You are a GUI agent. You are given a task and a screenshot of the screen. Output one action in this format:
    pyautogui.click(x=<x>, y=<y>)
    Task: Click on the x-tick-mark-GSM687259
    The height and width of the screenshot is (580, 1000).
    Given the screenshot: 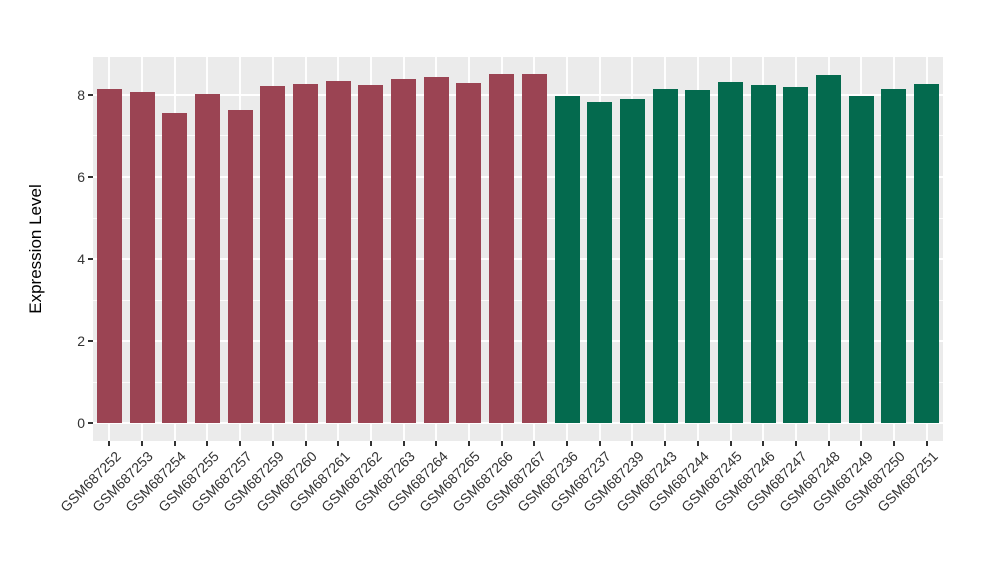 What is the action you would take?
    pyautogui.click(x=272, y=443)
    